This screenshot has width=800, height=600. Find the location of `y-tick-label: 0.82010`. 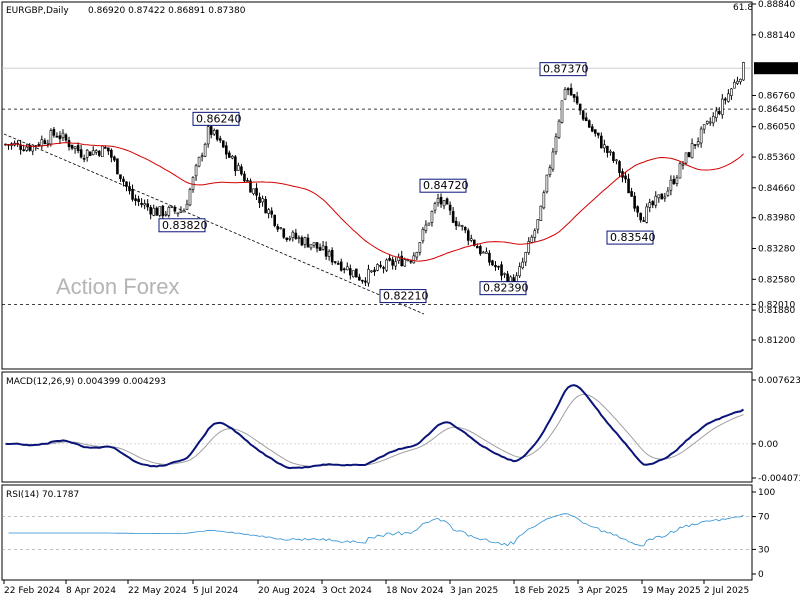

y-tick-label: 0.82010 is located at coordinates (776, 305).